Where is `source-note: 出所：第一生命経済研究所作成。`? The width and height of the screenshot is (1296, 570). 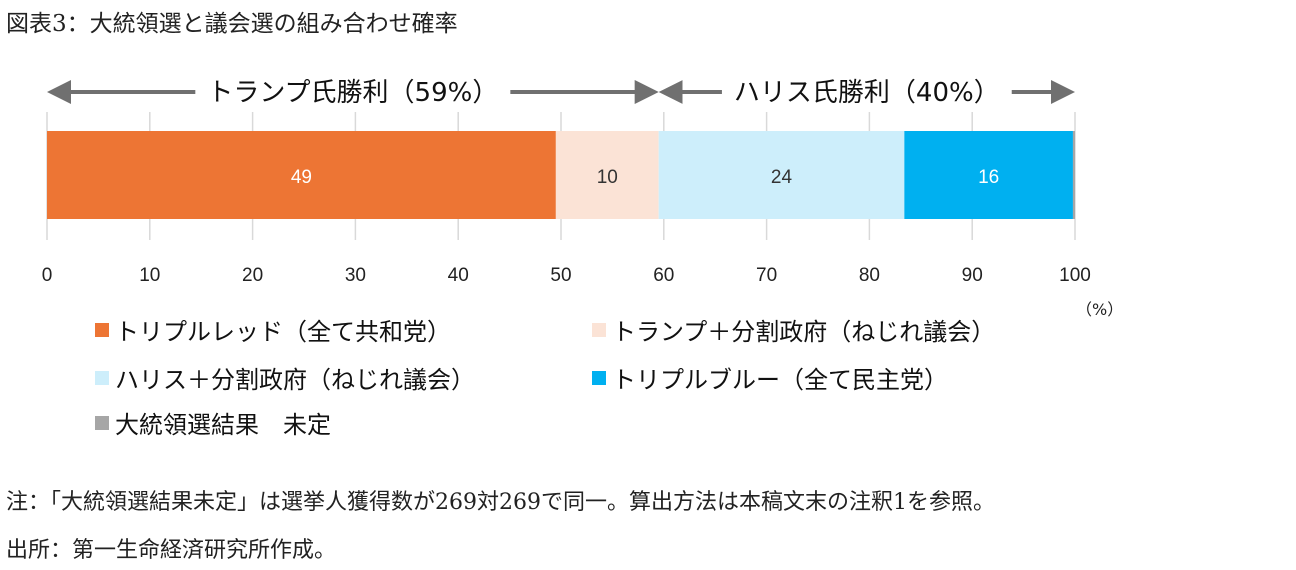
source-note: 出所：第一生命経済研究所作成。 is located at coordinates (171, 550).